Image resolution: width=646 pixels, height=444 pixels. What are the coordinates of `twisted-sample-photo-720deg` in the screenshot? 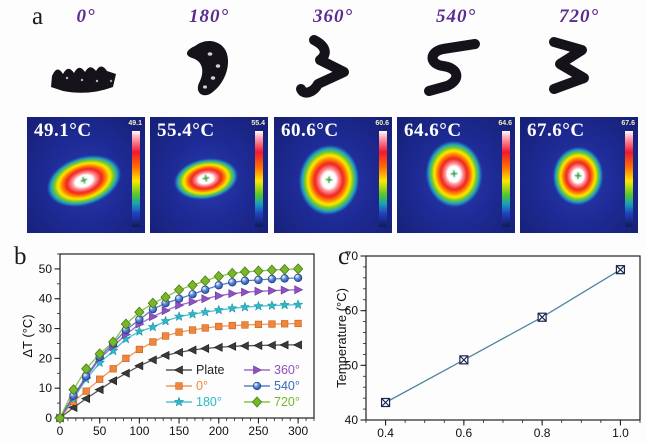 It's located at (569, 65).